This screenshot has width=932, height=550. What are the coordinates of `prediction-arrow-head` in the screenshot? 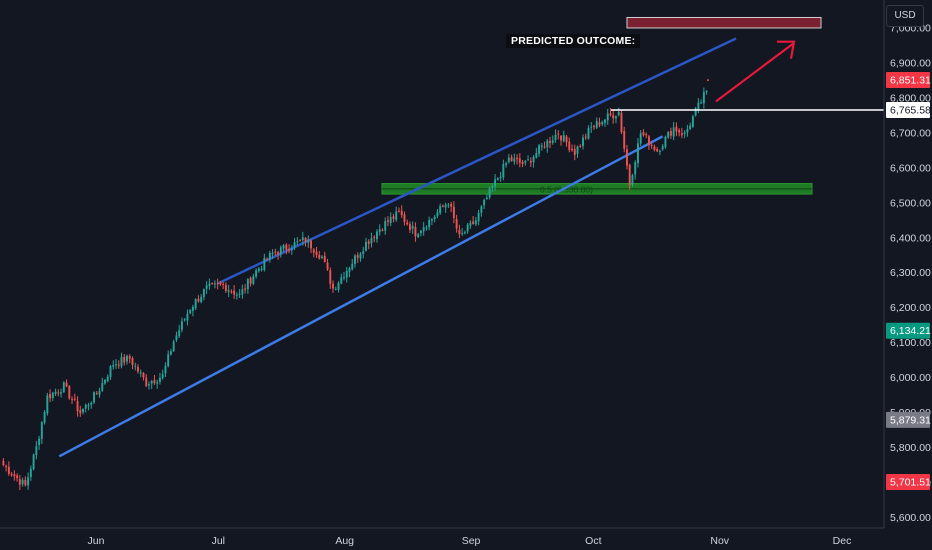 It's located at (786, 49).